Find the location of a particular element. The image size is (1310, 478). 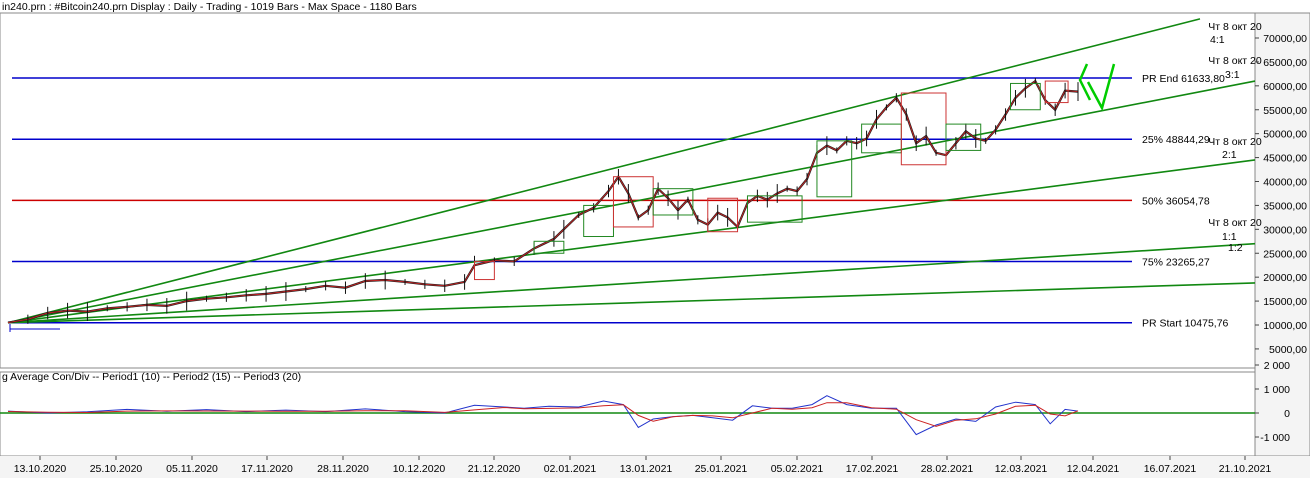

x-tick-label: 05.02.2021 is located at coordinates (797, 469).